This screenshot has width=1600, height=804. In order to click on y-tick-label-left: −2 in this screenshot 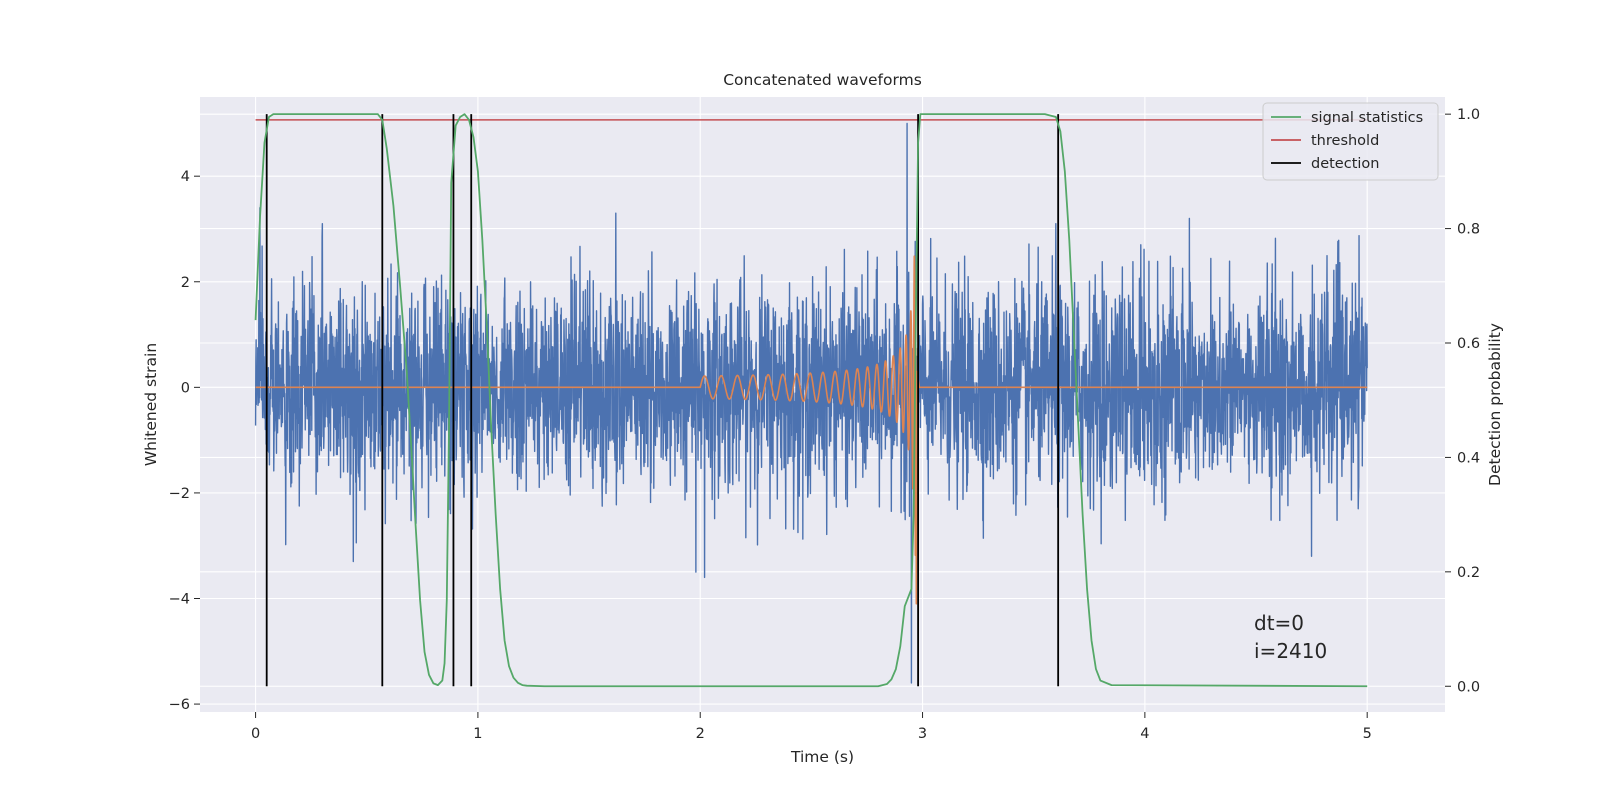, I will do `click(179, 494)`.